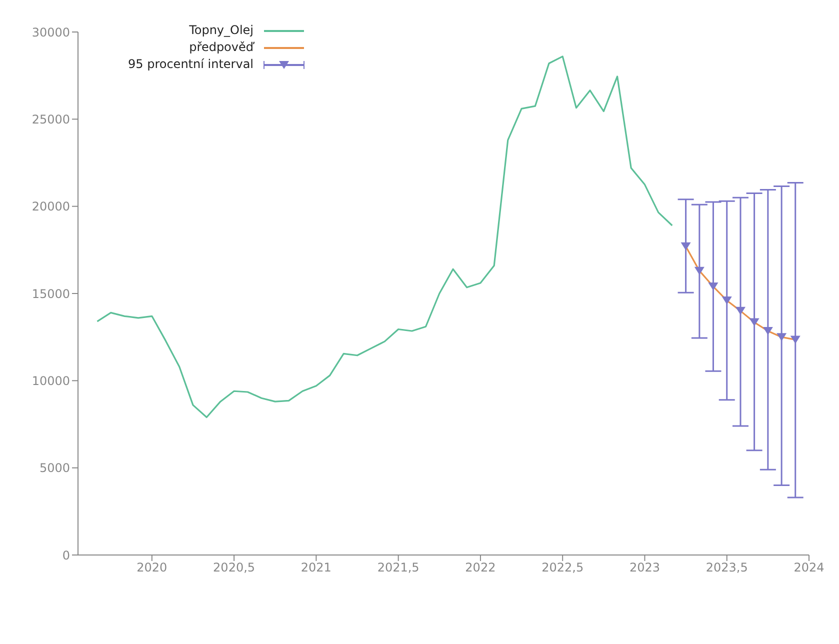  Describe the element at coordinates (398, 567) in the screenshot. I see `x-tick-label: 2021,5` at that location.